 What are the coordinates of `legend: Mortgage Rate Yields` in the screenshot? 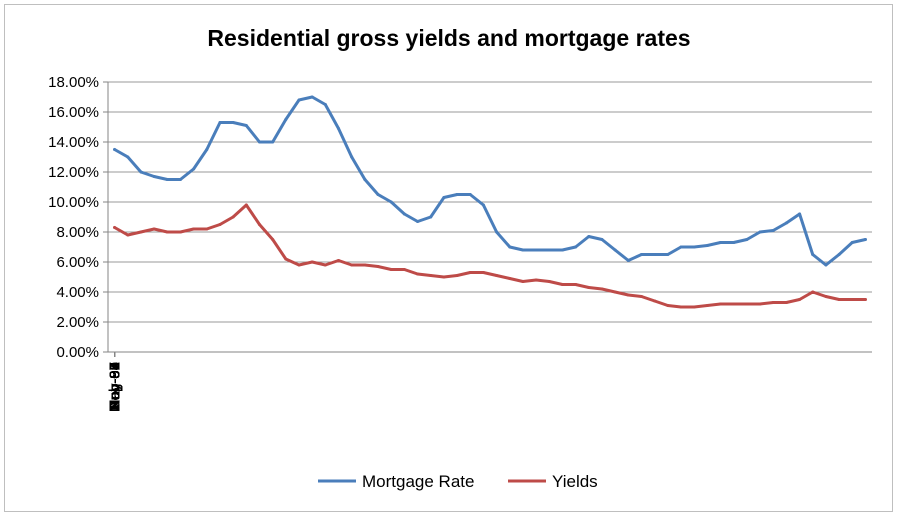 It's located at (458, 481).